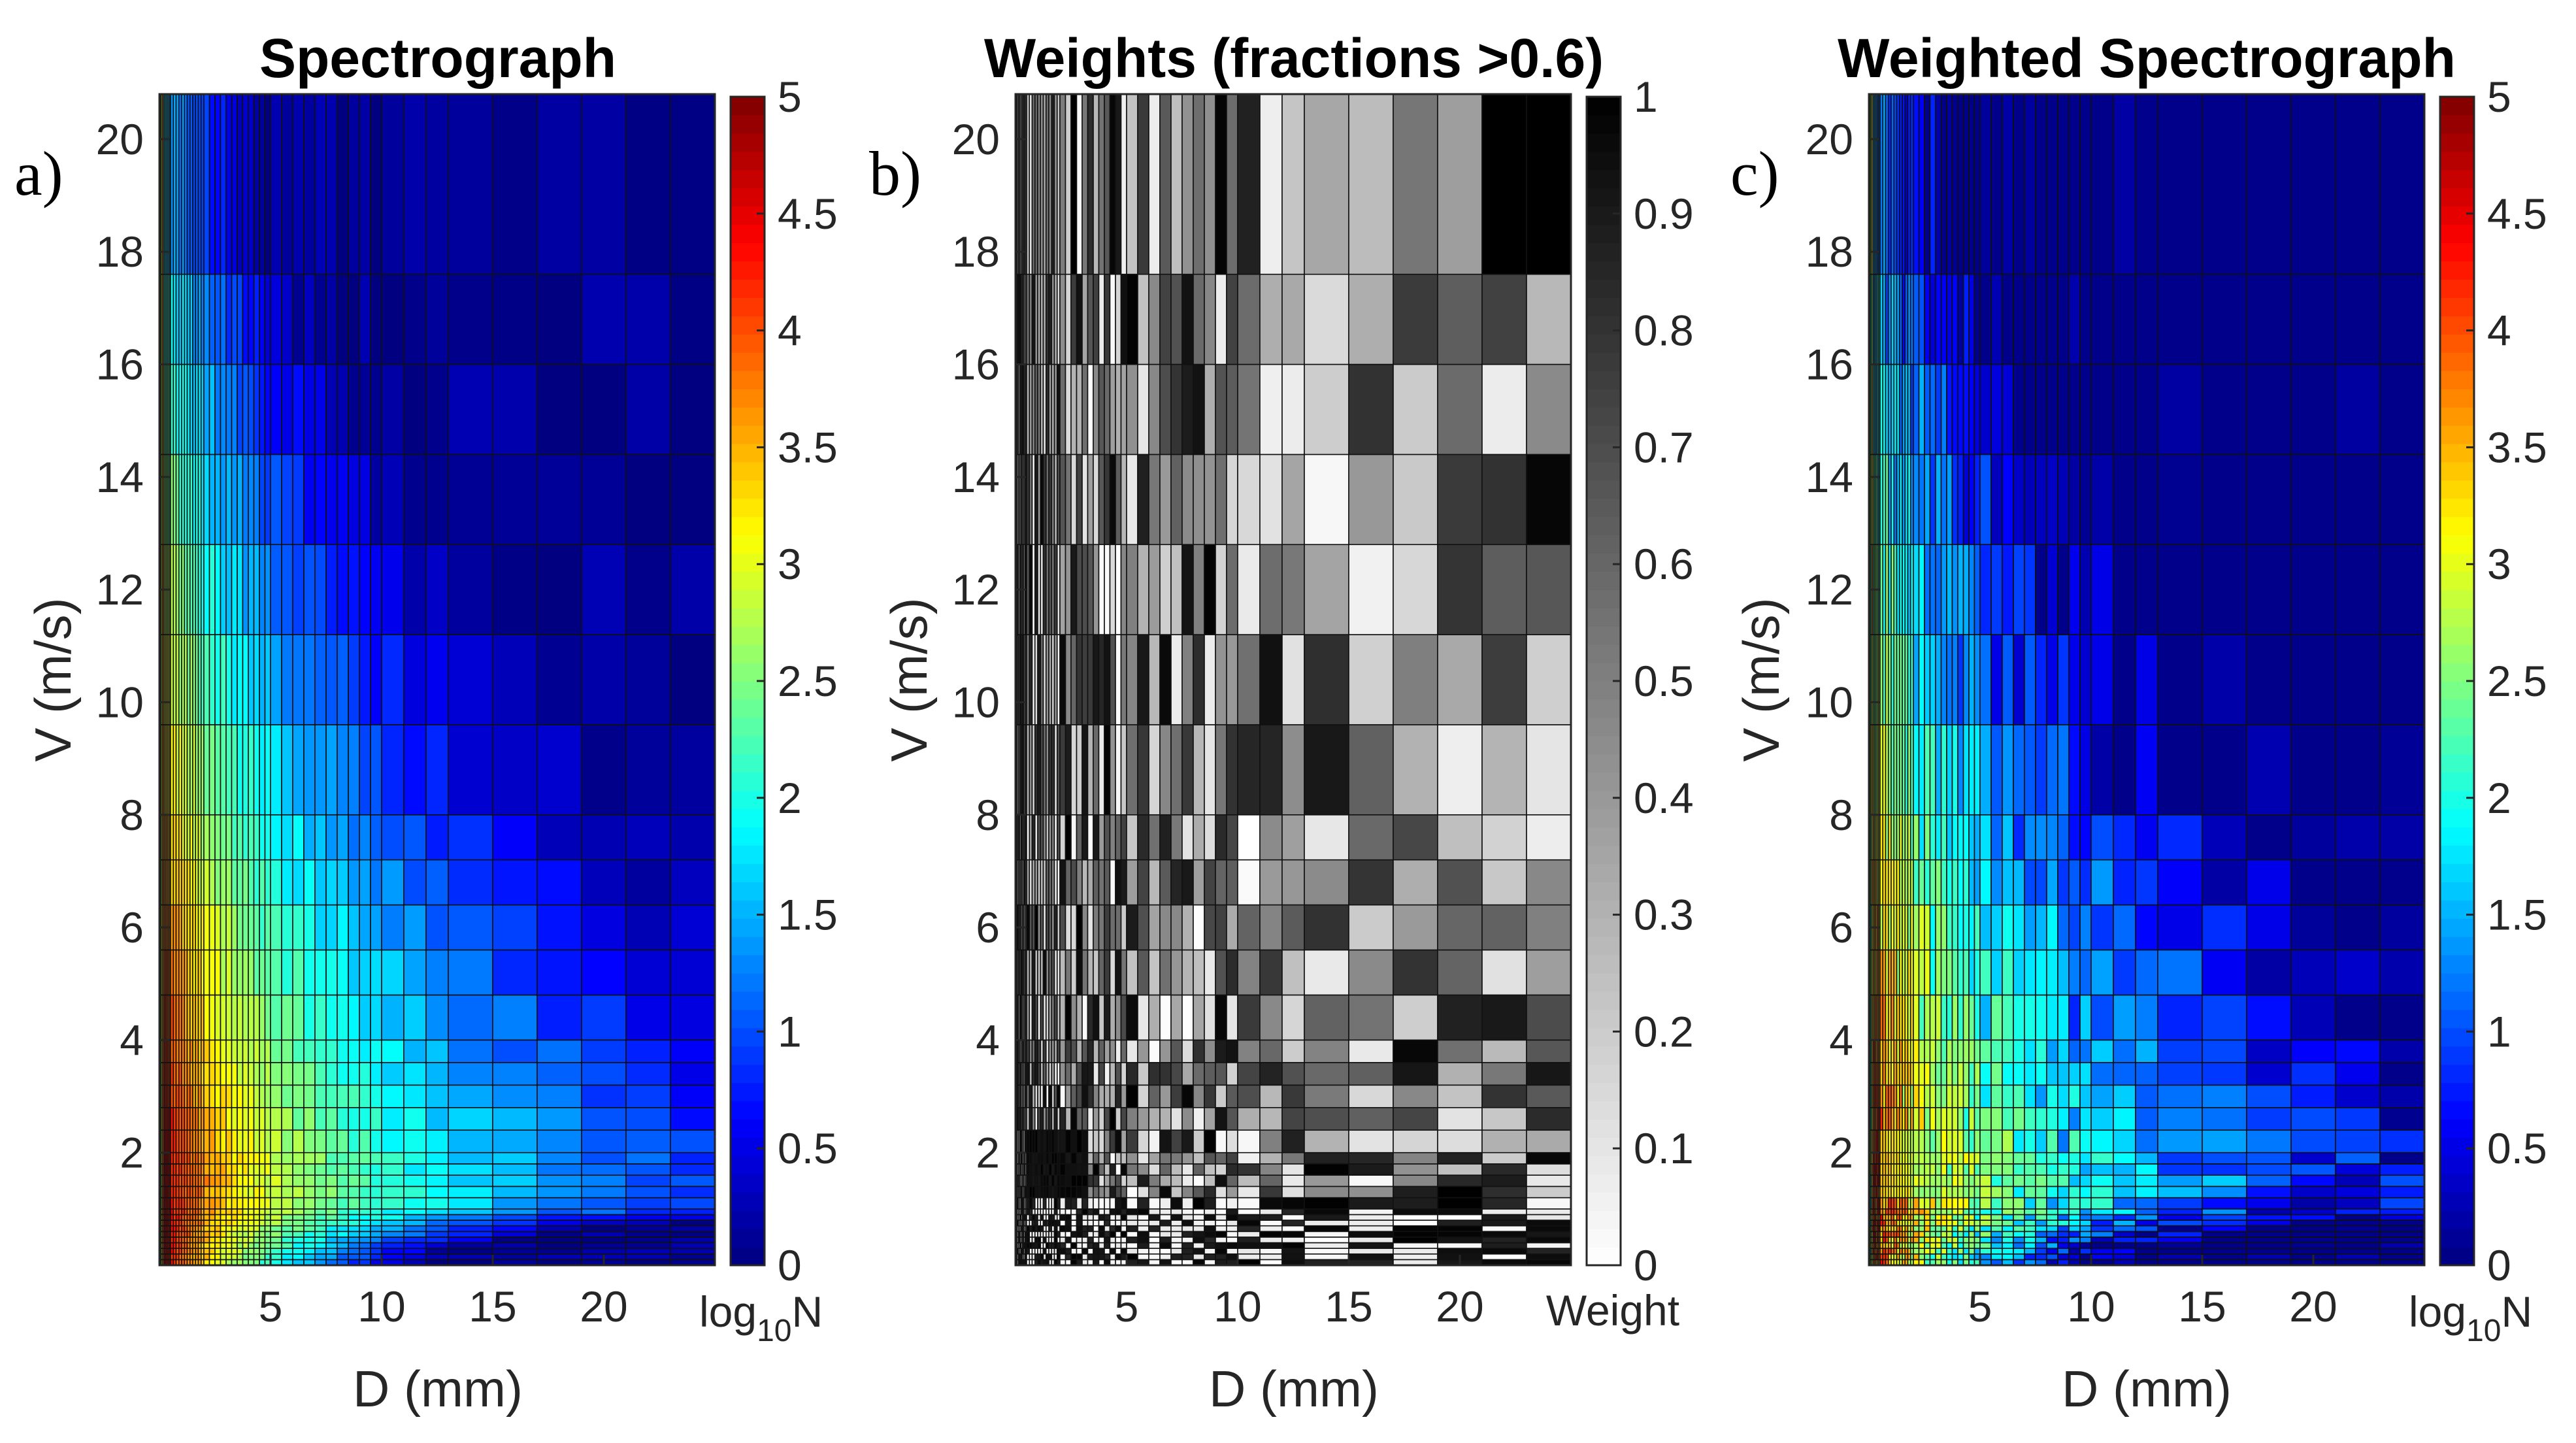 The height and width of the screenshot is (1443, 2576). I want to click on y-tick-label: 2, so click(132, 1153).